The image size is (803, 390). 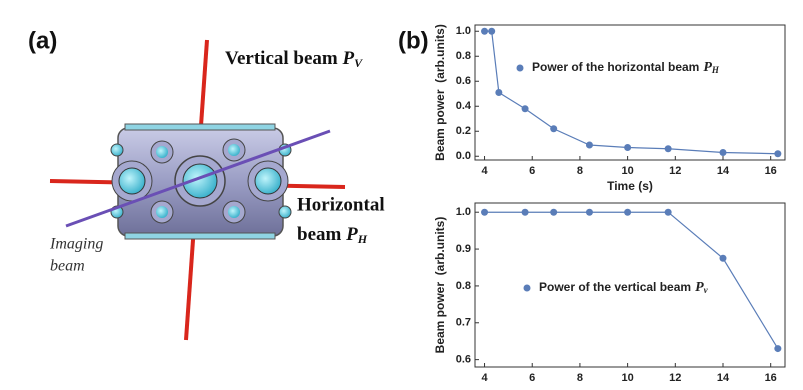 I want to click on panel-label: (b), so click(x=413, y=40).